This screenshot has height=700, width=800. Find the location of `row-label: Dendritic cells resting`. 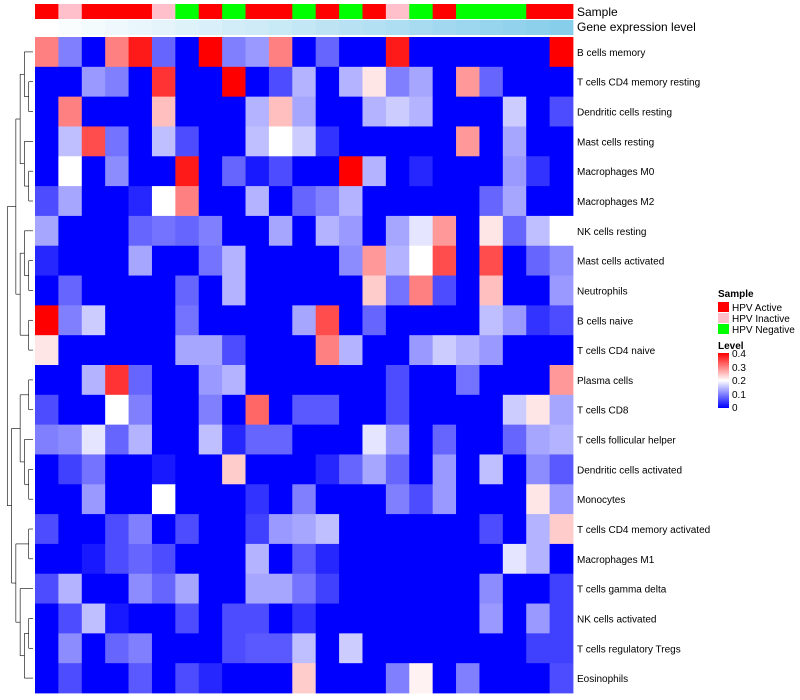

row-label: Dendritic cells resting is located at coordinates (624, 113).